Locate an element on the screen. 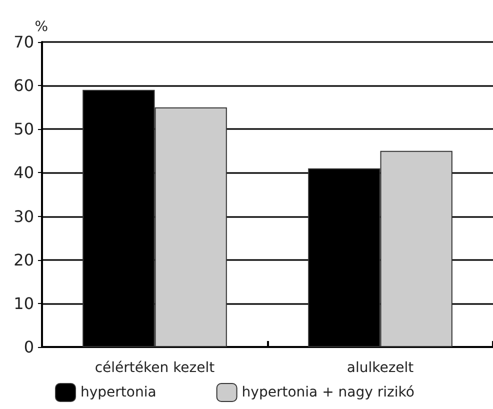 The image size is (493, 409). x-tick-label: alulkezelt is located at coordinates (380, 368).